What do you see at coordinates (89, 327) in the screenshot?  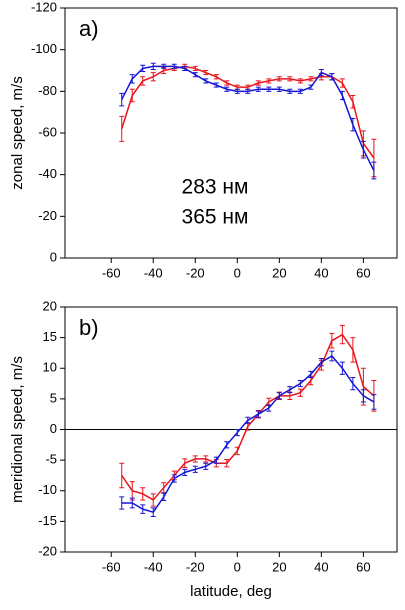 I see `panel-label: b)` at bounding box center [89, 327].